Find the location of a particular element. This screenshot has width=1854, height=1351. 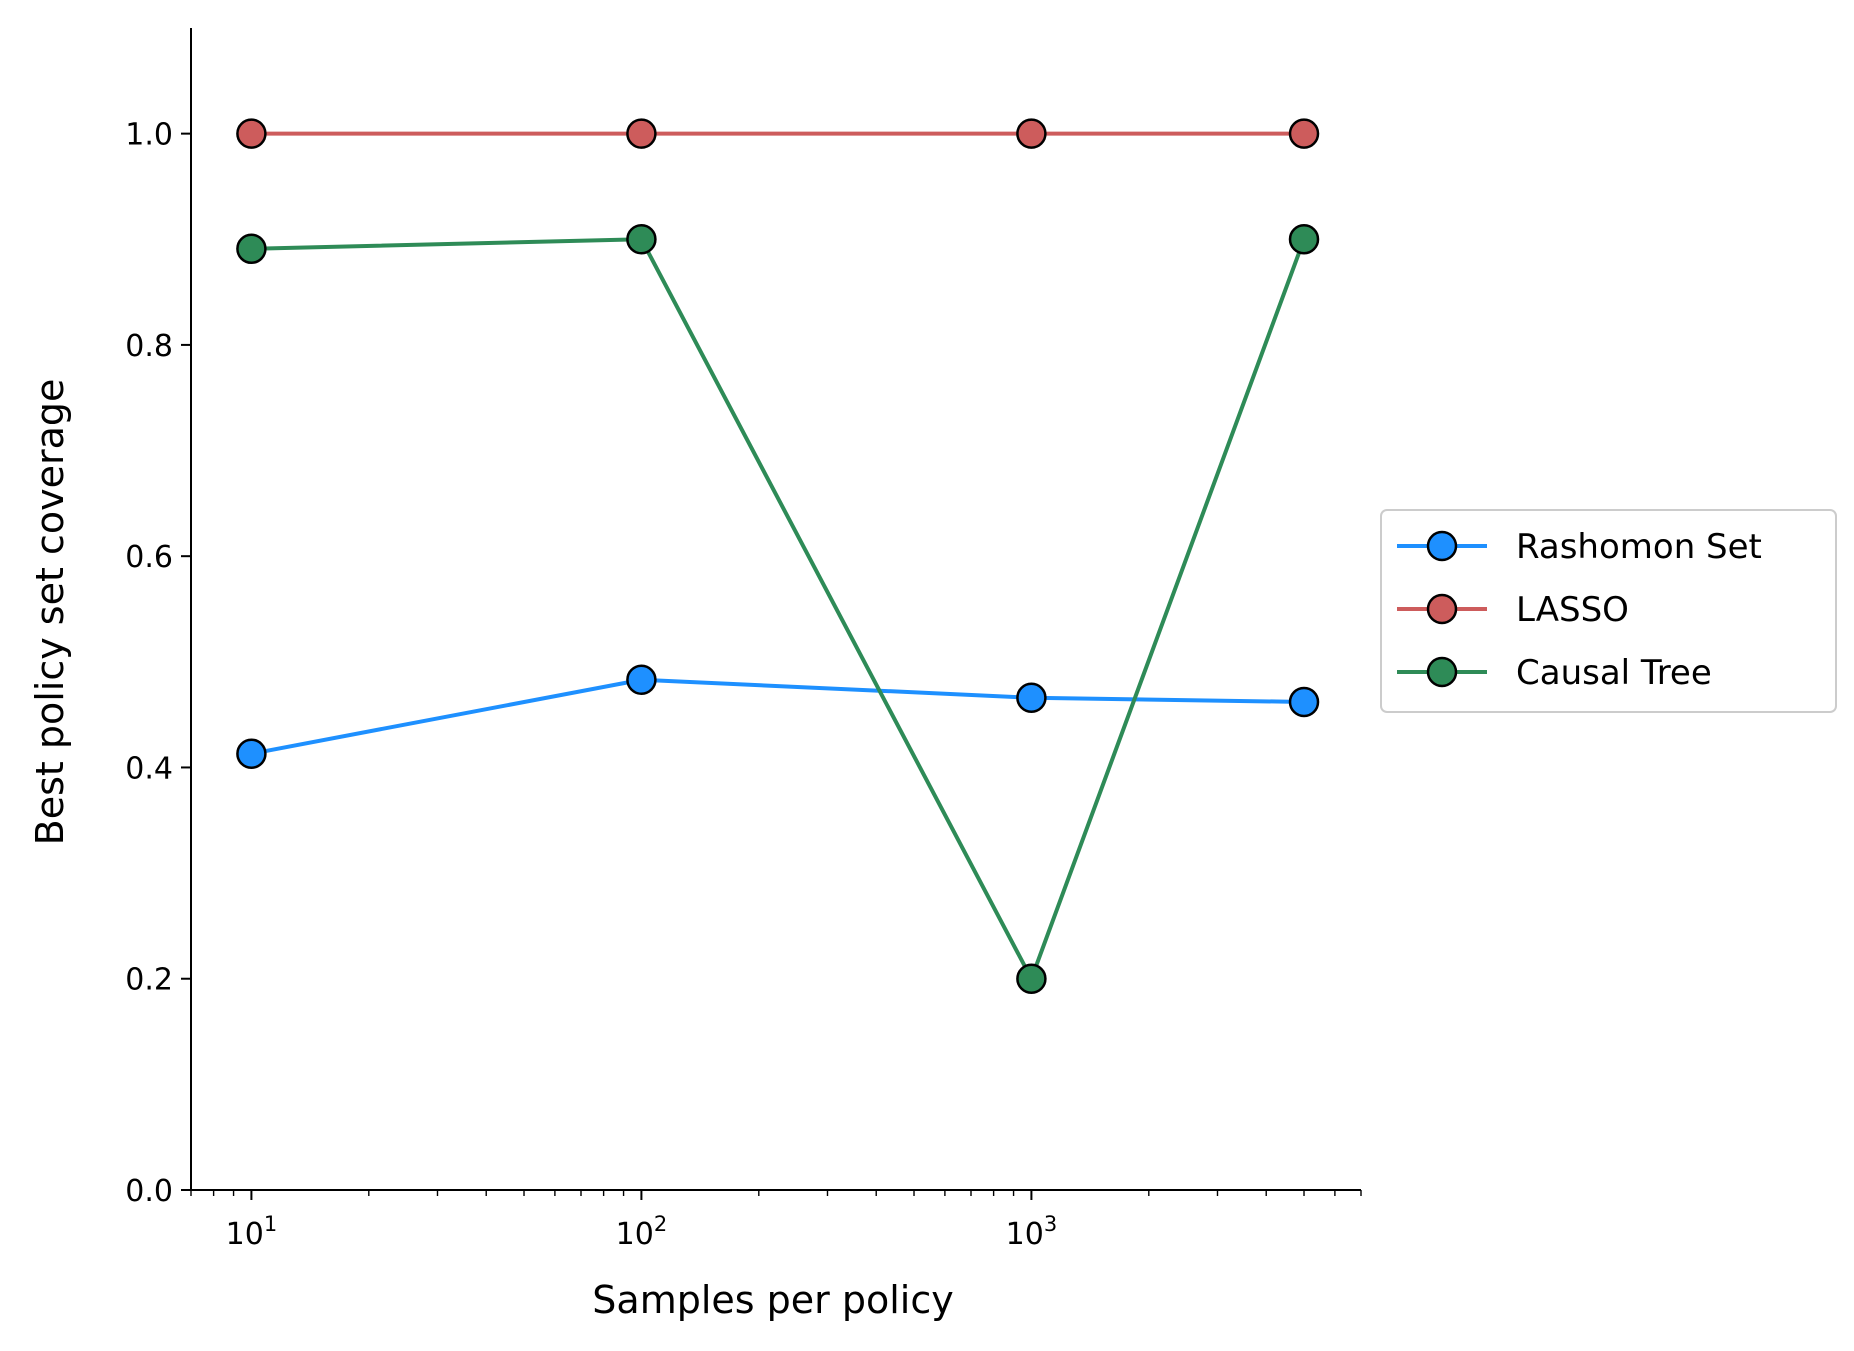

x-tick-label: 10³ is located at coordinates (1032, 1232).